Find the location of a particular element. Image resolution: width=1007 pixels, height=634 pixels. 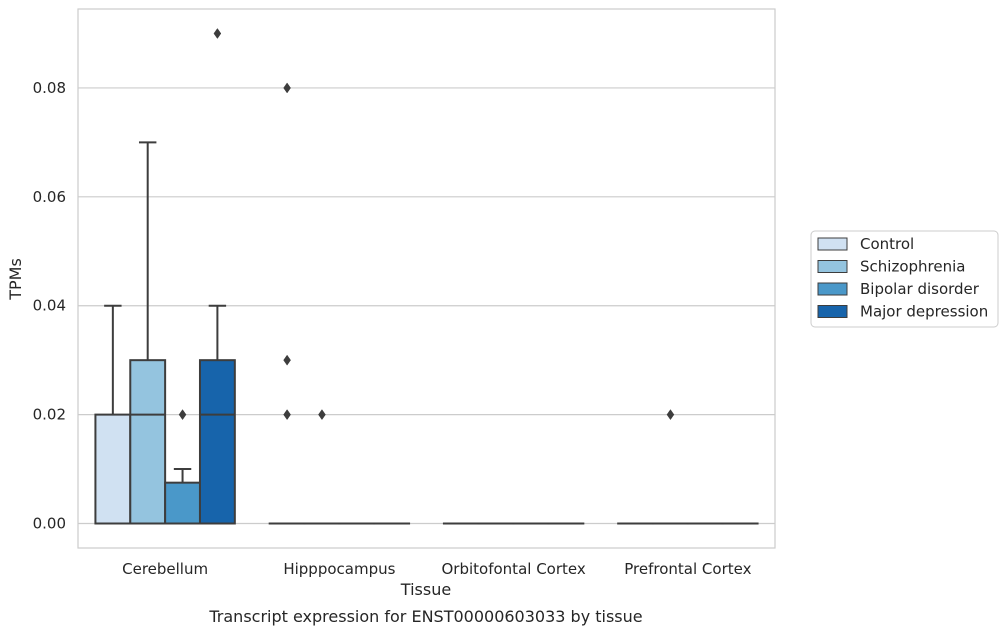

y-tick-label: 0.04 is located at coordinates (49, 306).